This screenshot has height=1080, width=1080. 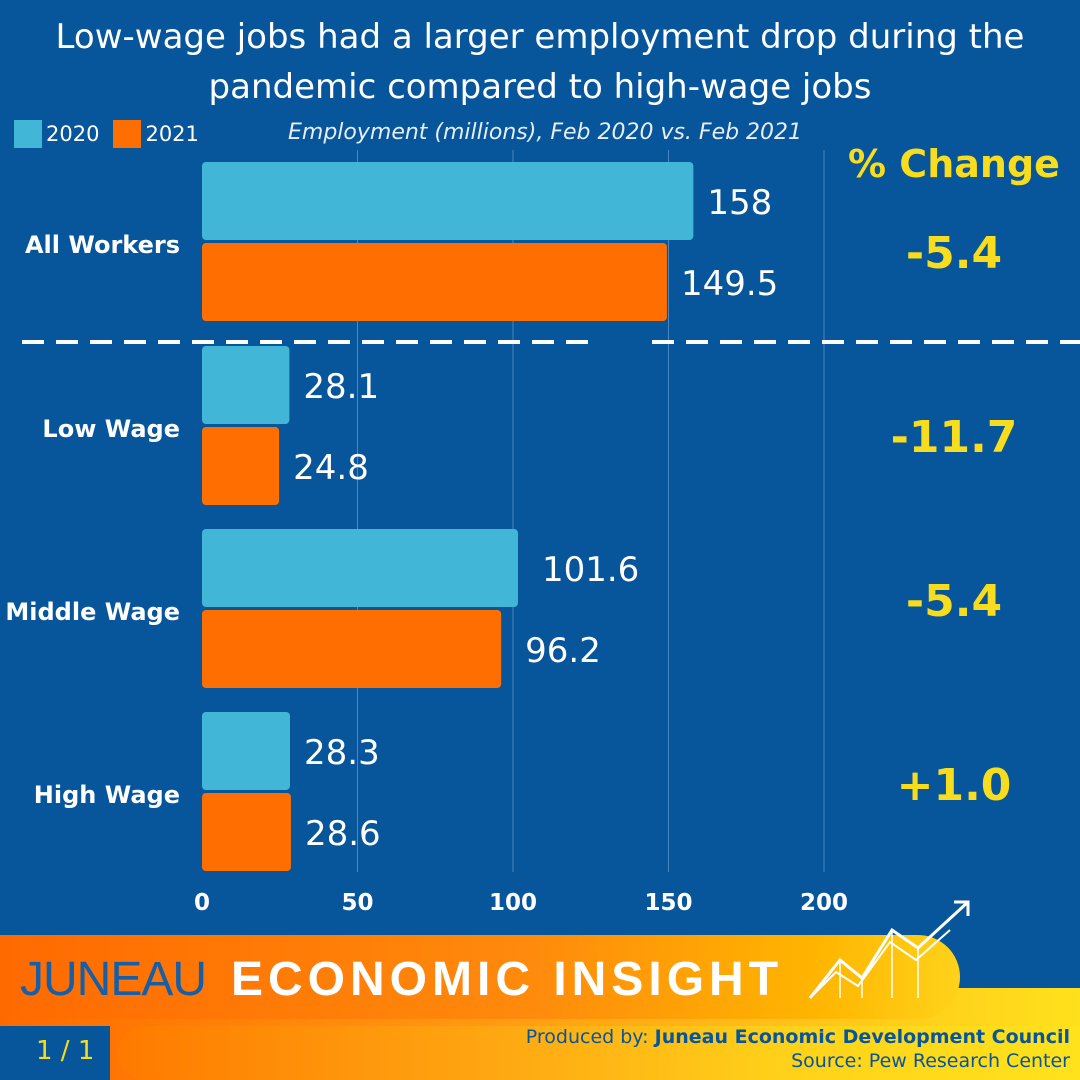 I want to click on value-label-low-wage-2020: 28.1, so click(x=341, y=387).